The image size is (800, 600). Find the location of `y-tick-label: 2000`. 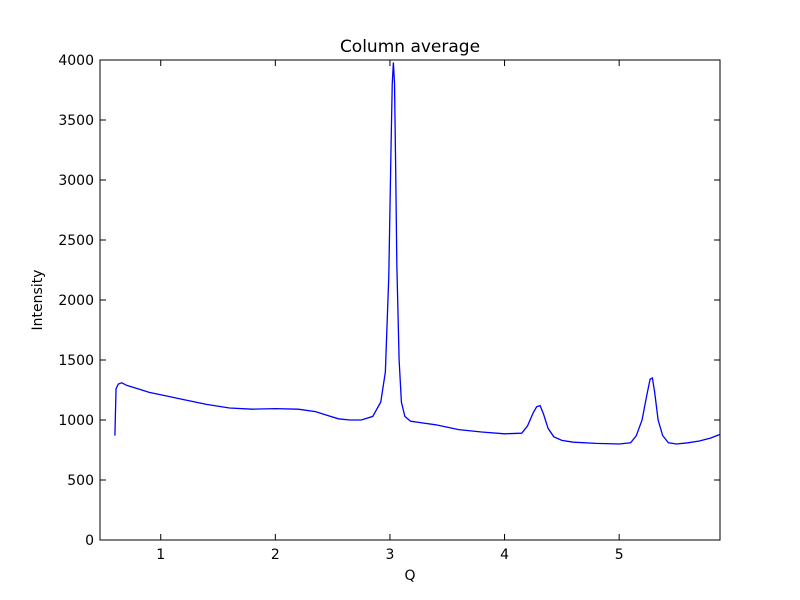

y-tick-label: 2000 is located at coordinates (76, 301).